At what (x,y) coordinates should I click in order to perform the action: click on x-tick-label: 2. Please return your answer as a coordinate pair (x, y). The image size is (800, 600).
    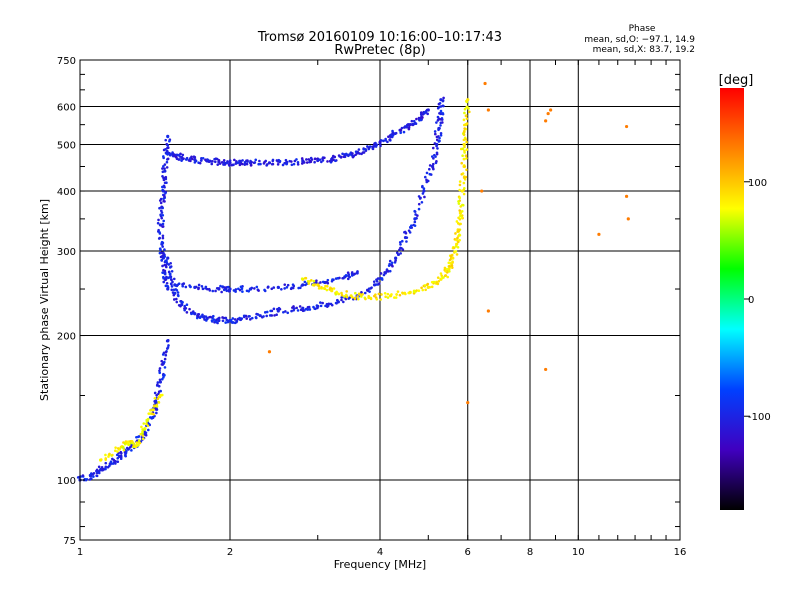
    Looking at the image, I should click on (230, 552).